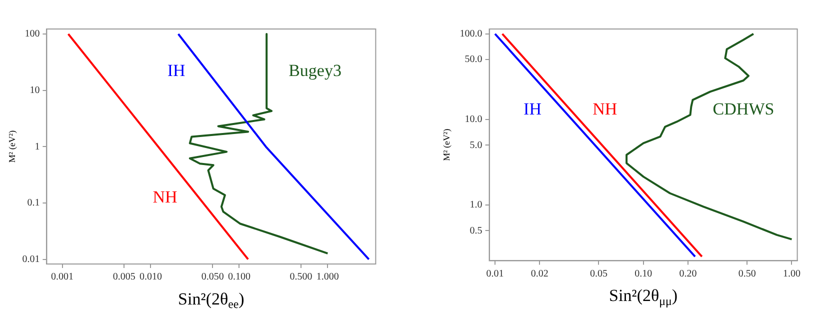 The height and width of the screenshot is (324, 817). Describe the element at coordinates (471, 34) in the screenshot. I see `y-tick-label: 100.0` at that location.